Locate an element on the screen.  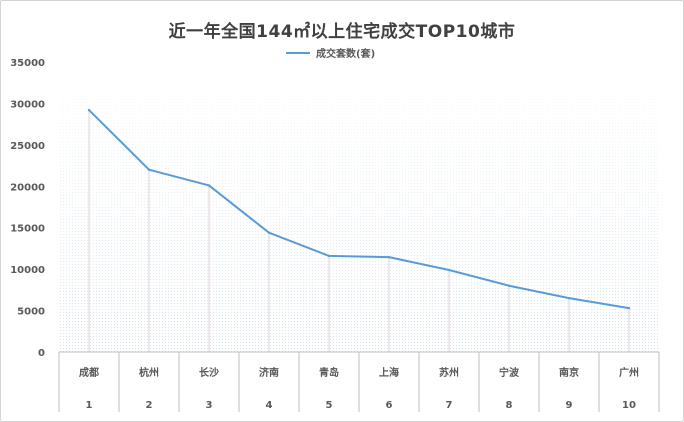
y-tick-label: 25000 is located at coordinates (27, 146).